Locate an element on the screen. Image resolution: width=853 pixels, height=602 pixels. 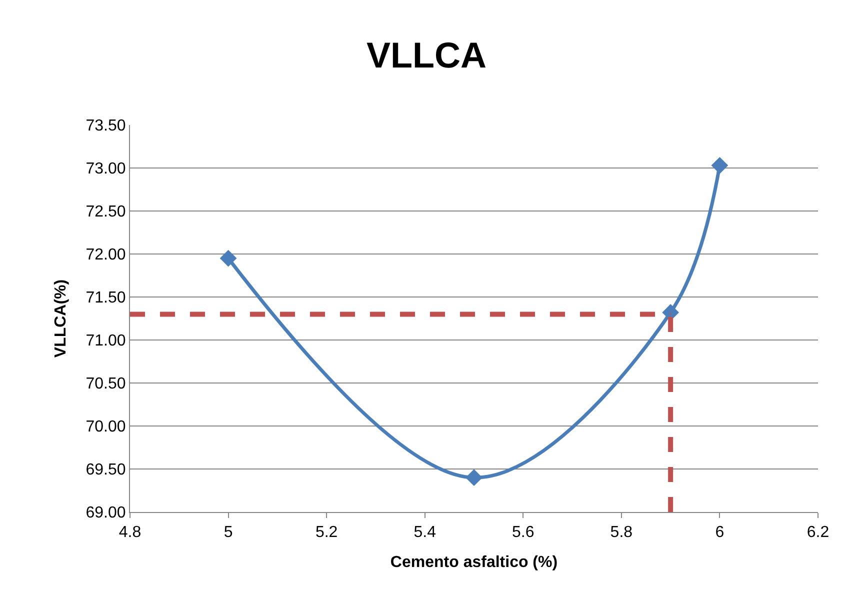
x-axis-title: Cemento asfaltico (%) is located at coordinates (474, 562).